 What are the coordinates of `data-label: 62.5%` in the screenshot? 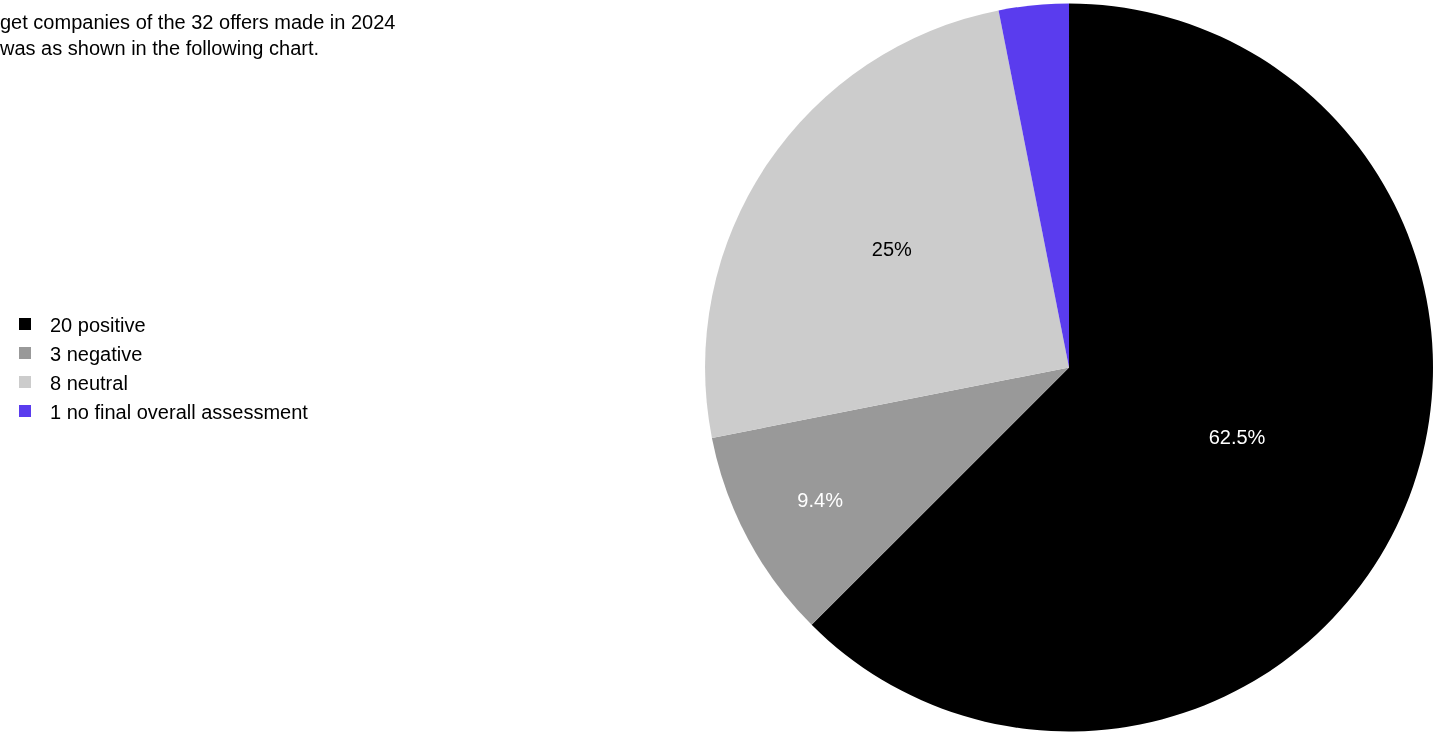 It's located at (1237, 437).